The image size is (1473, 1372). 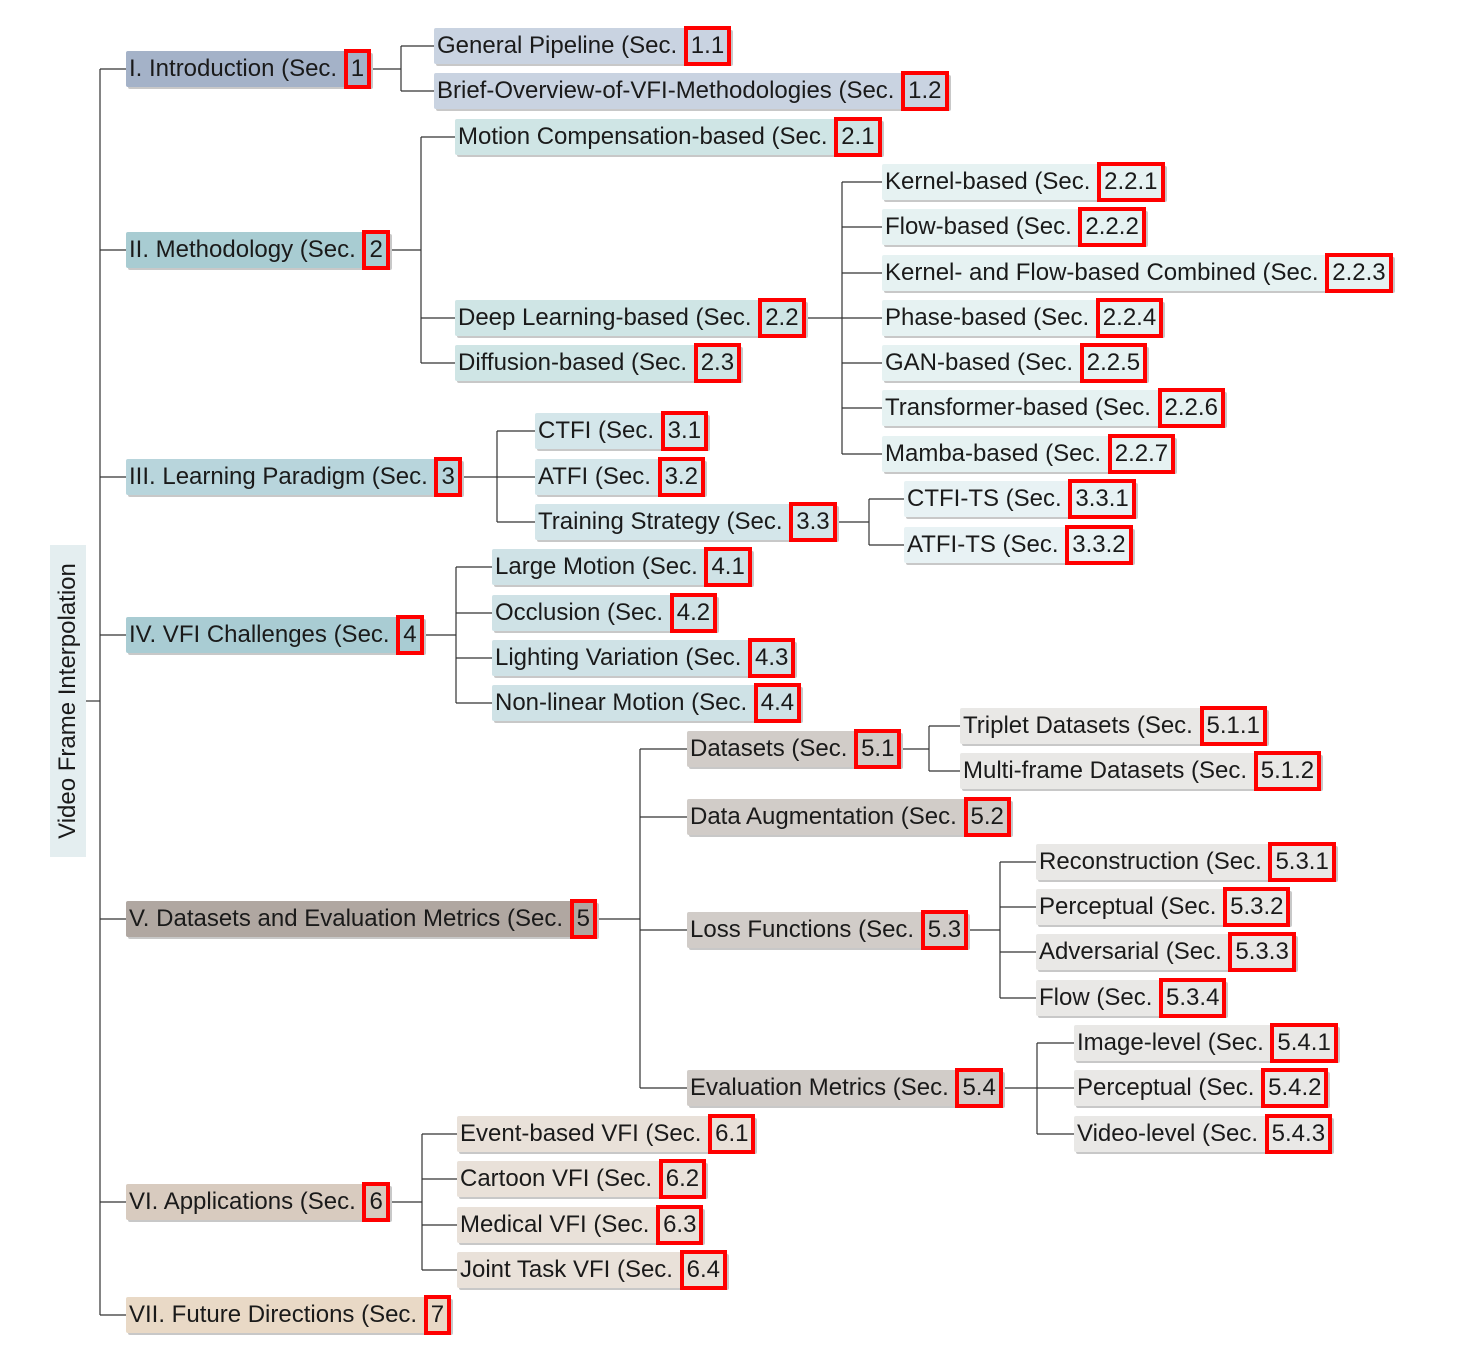 What do you see at coordinates (1171, 1133) in the screenshot?
I see `node-label: Video-level (Sec.` at bounding box center [1171, 1133].